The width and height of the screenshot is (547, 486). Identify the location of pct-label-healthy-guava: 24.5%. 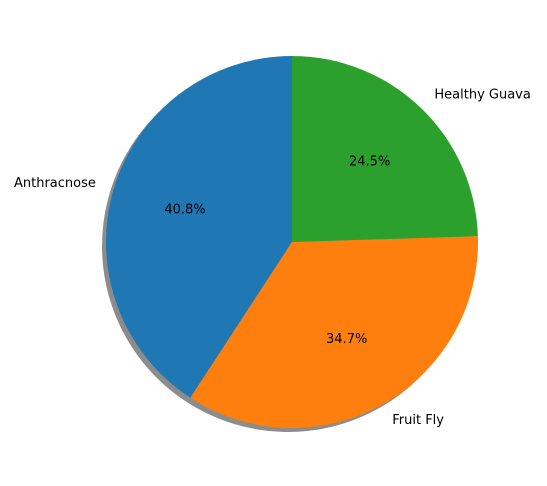
(369, 161).